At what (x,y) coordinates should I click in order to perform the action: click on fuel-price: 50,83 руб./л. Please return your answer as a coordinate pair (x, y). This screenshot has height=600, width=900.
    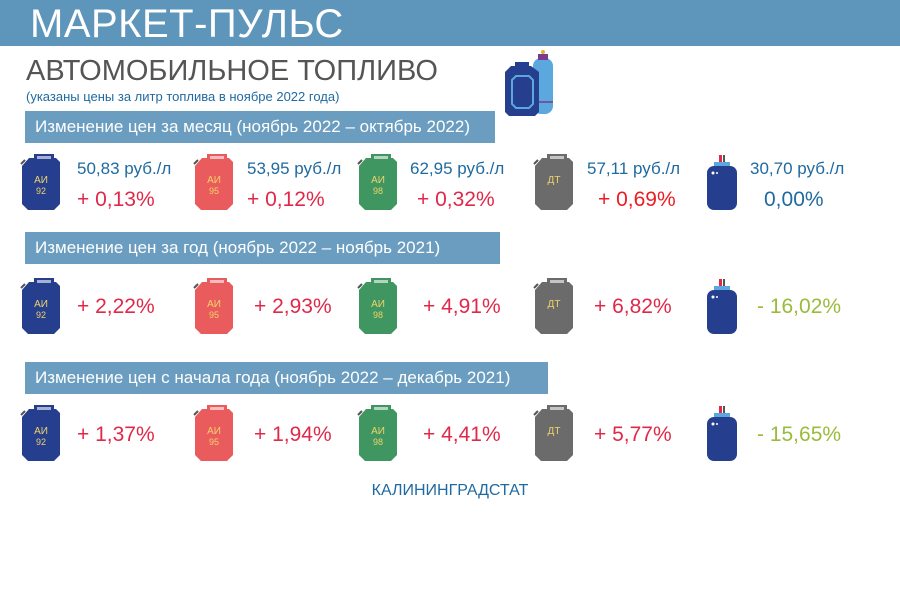
    Looking at the image, I should click on (124, 168).